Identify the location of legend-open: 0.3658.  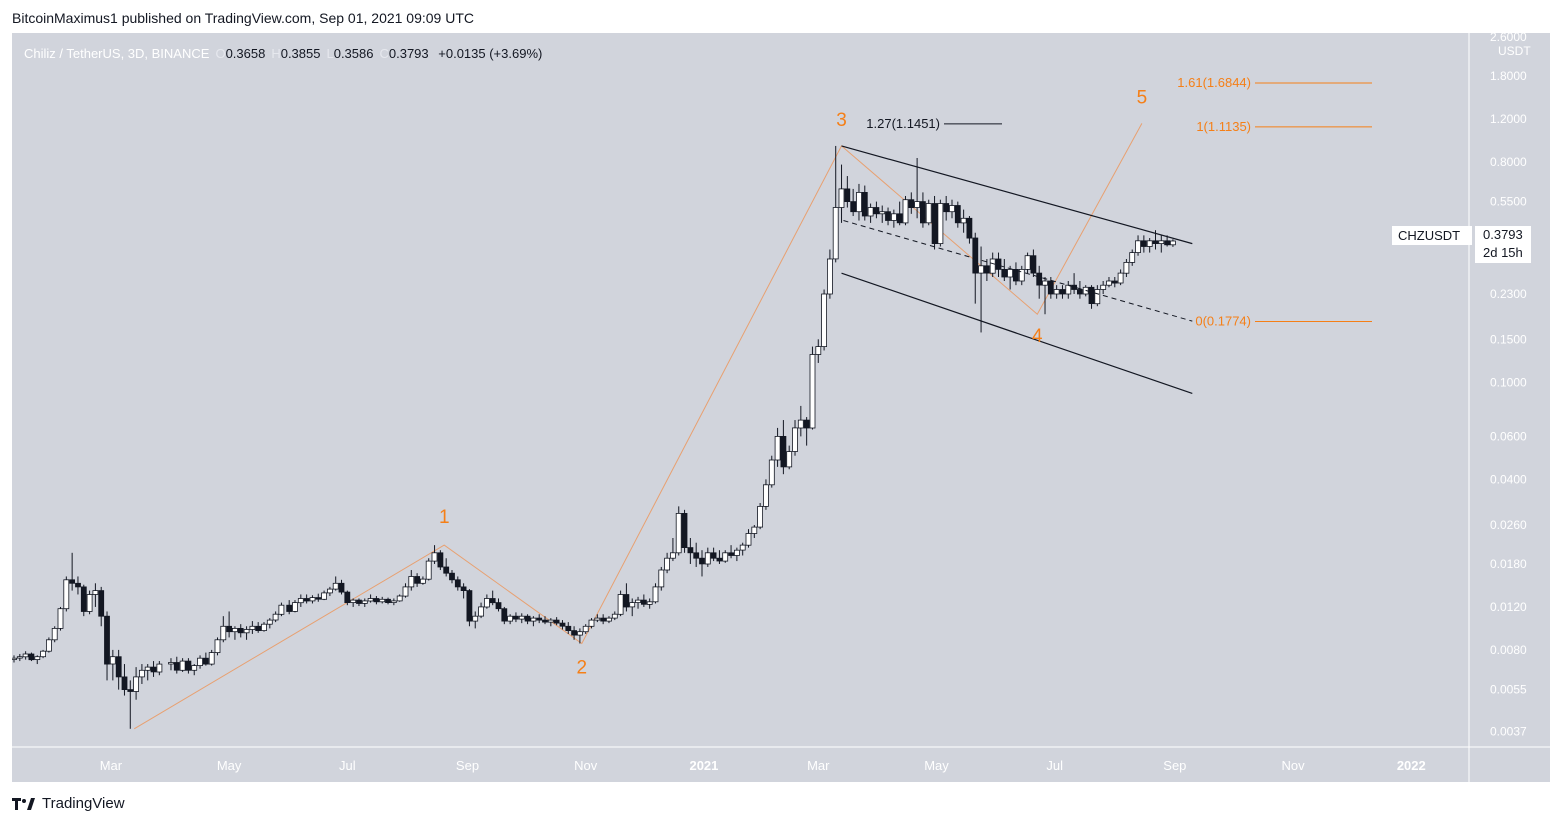
(245, 53).